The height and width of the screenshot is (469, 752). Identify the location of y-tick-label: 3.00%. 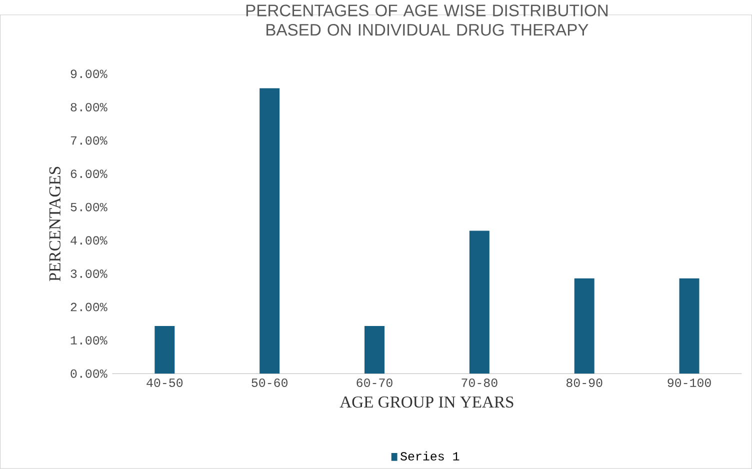
(89, 274).